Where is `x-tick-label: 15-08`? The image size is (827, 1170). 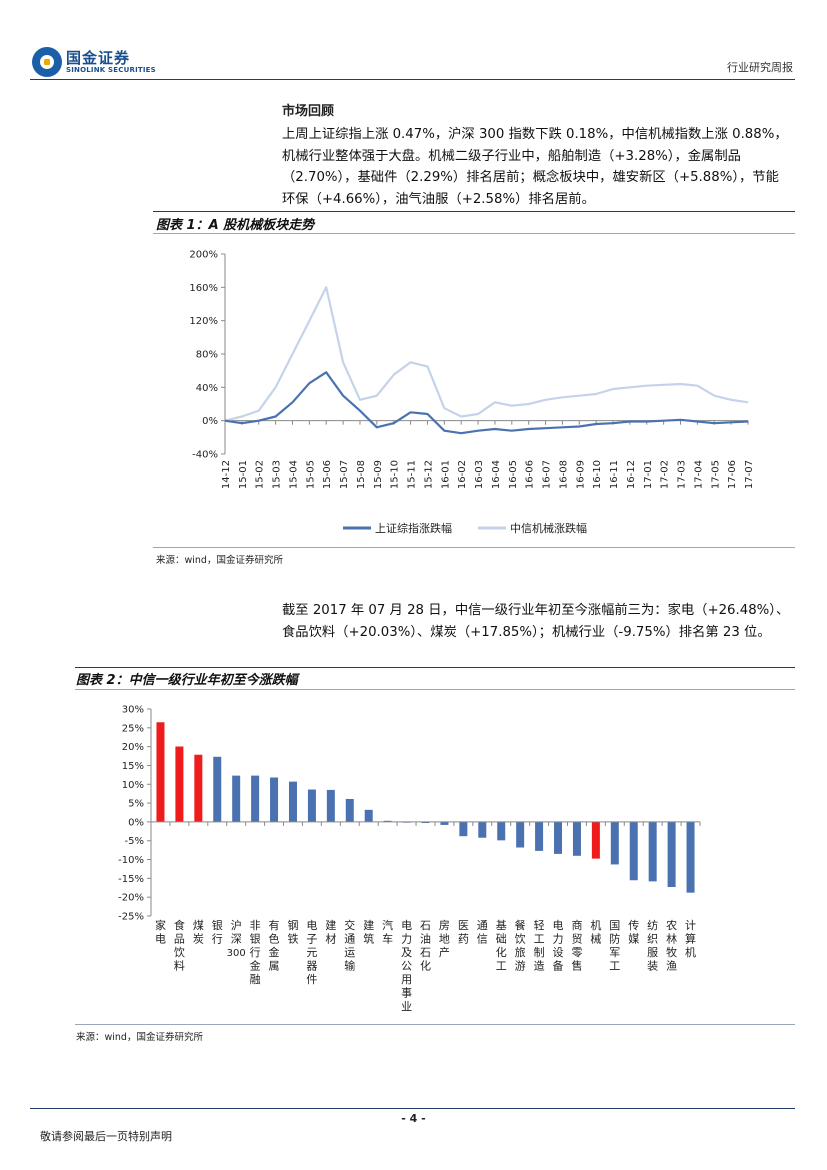
x-tick-label: 15-08 is located at coordinates (361, 474).